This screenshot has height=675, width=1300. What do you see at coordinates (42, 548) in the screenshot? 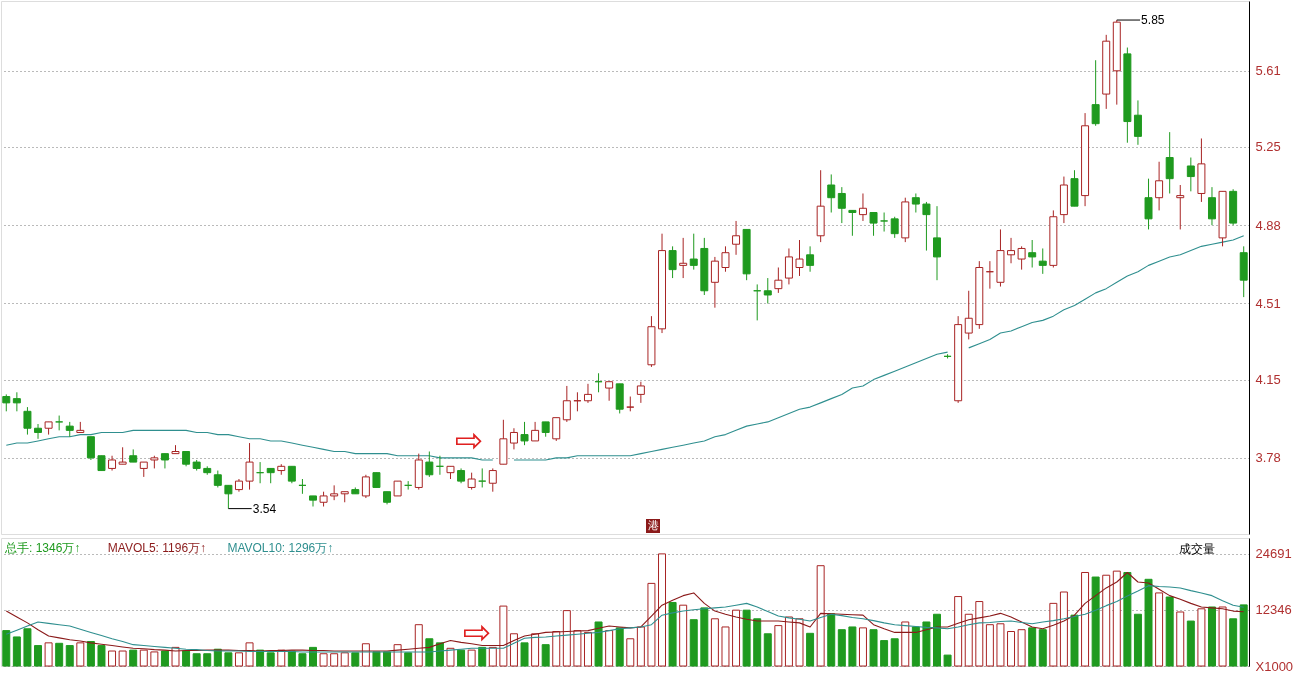
I see `text: 总手: 1346万↑` at bounding box center [42, 548].